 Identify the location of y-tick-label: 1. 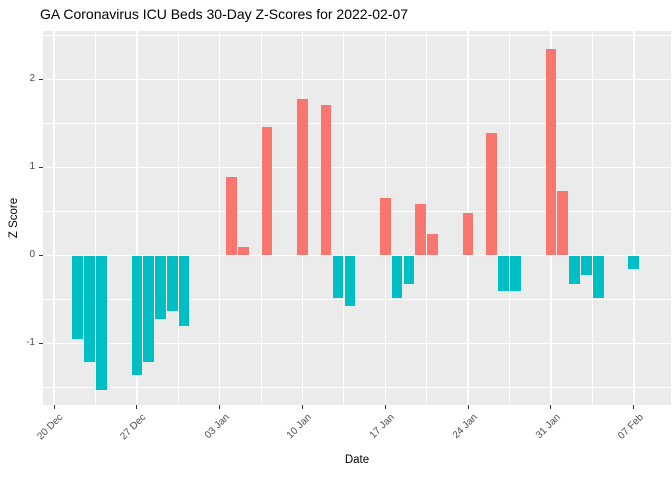
(32, 166).